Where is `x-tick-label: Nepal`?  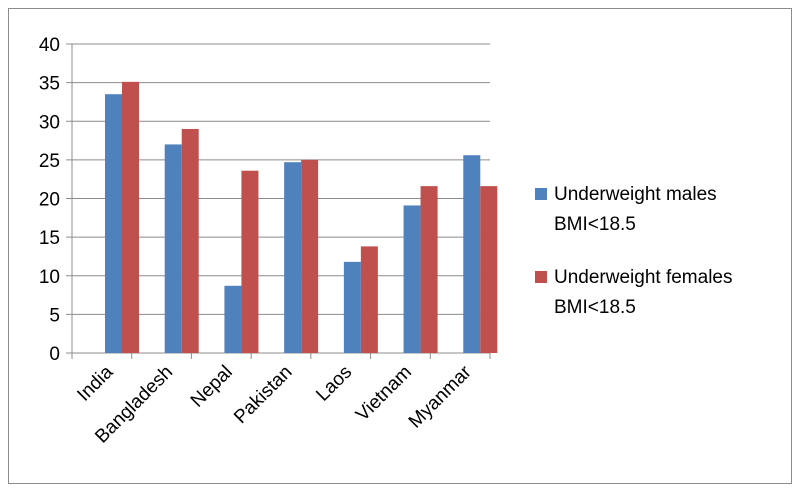
x-tick-label: Nepal is located at coordinates (212, 387).